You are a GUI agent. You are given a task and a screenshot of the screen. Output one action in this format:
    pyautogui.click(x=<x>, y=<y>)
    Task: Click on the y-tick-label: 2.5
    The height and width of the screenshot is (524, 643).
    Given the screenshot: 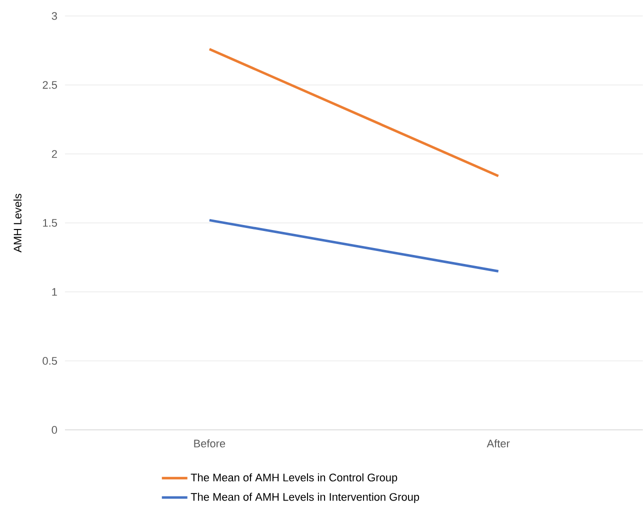 What is the action you would take?
    pyautogui.click(x=49, y=85)
    